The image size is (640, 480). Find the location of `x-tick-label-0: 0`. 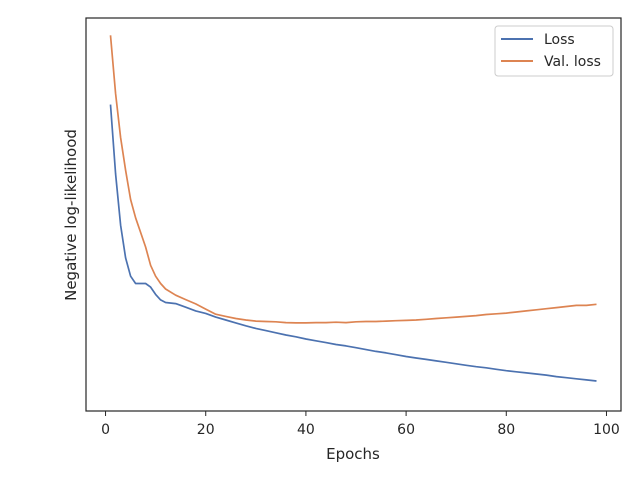

x-tick-label-0: 0 is located at coordinates (105, 430).